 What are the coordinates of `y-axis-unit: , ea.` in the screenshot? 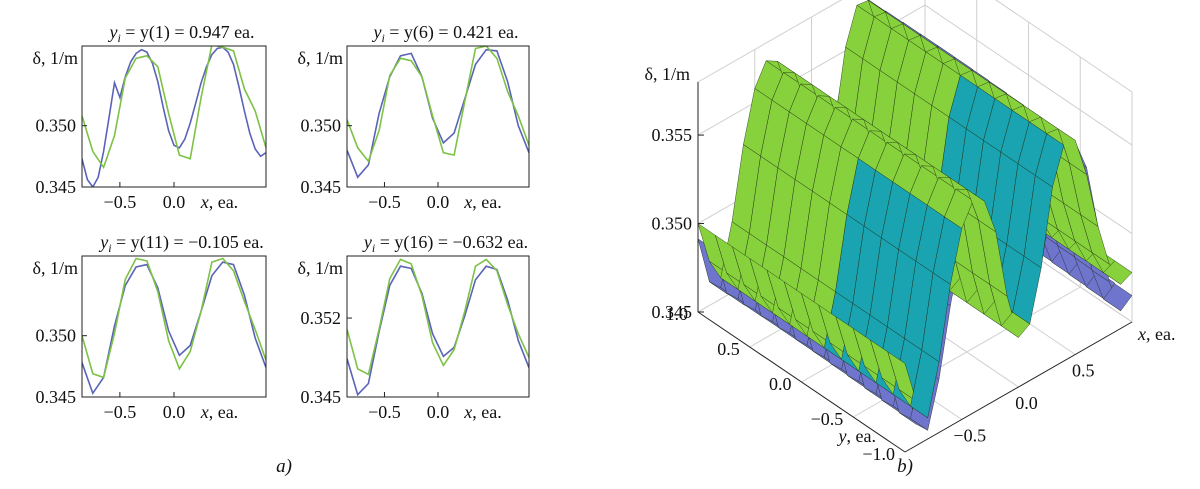 It's located at (861, 436).